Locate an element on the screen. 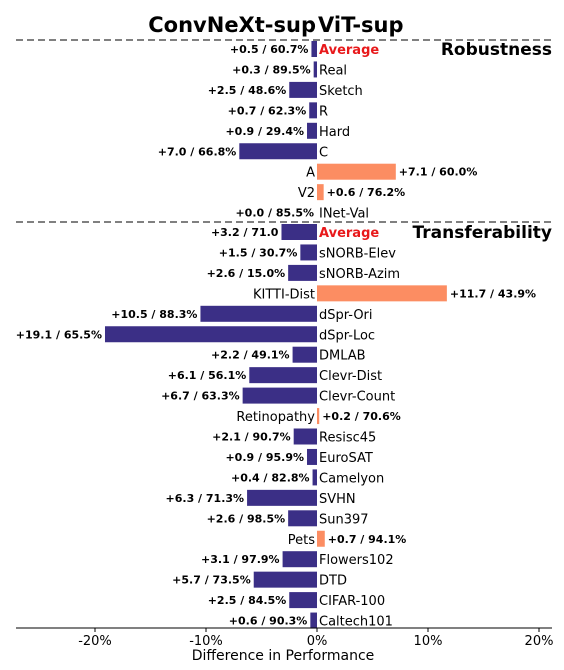  value-label: +10.5 / 88.3% is located at coordinates (154, 314).